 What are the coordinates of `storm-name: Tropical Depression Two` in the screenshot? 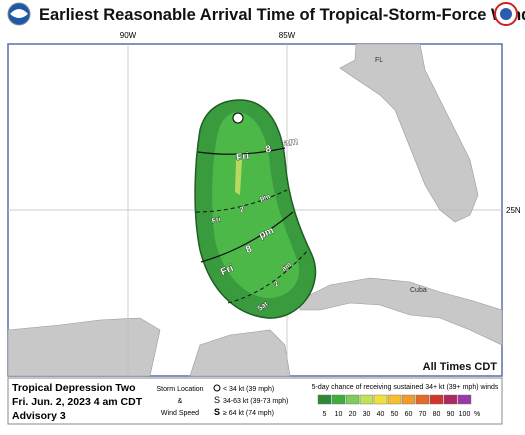 It's located at (74, 388).